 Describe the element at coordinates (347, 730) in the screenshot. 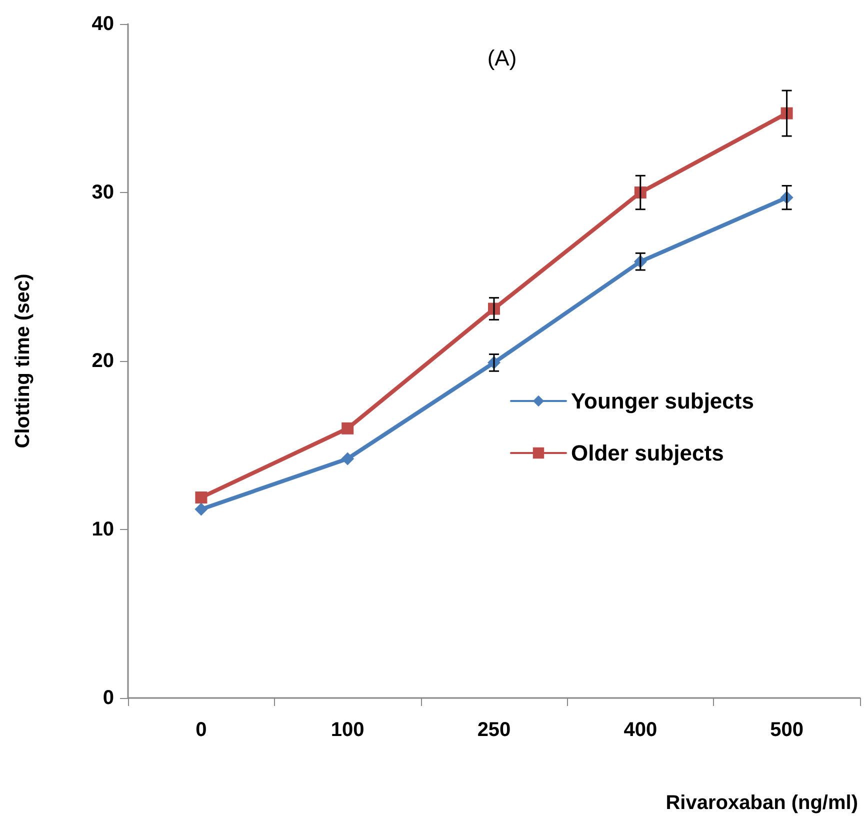

I see `x-tick-label: 100` at that location.